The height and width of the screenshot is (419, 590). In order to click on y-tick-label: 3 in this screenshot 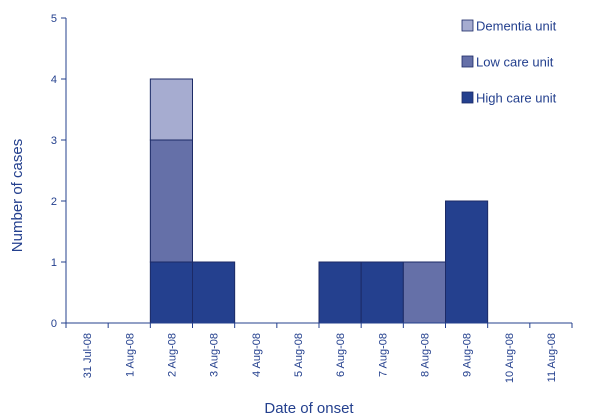, I will do `click(54, 141)`.